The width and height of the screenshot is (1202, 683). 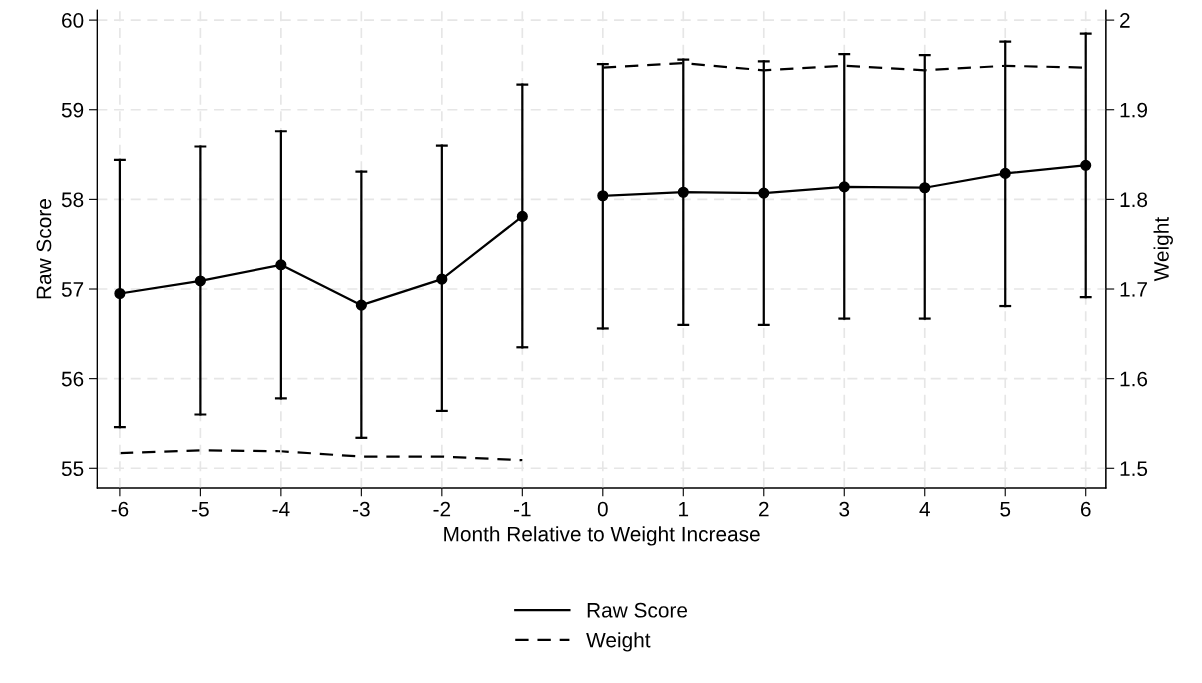 I want to click on line-series, so click(x=321, y=455).